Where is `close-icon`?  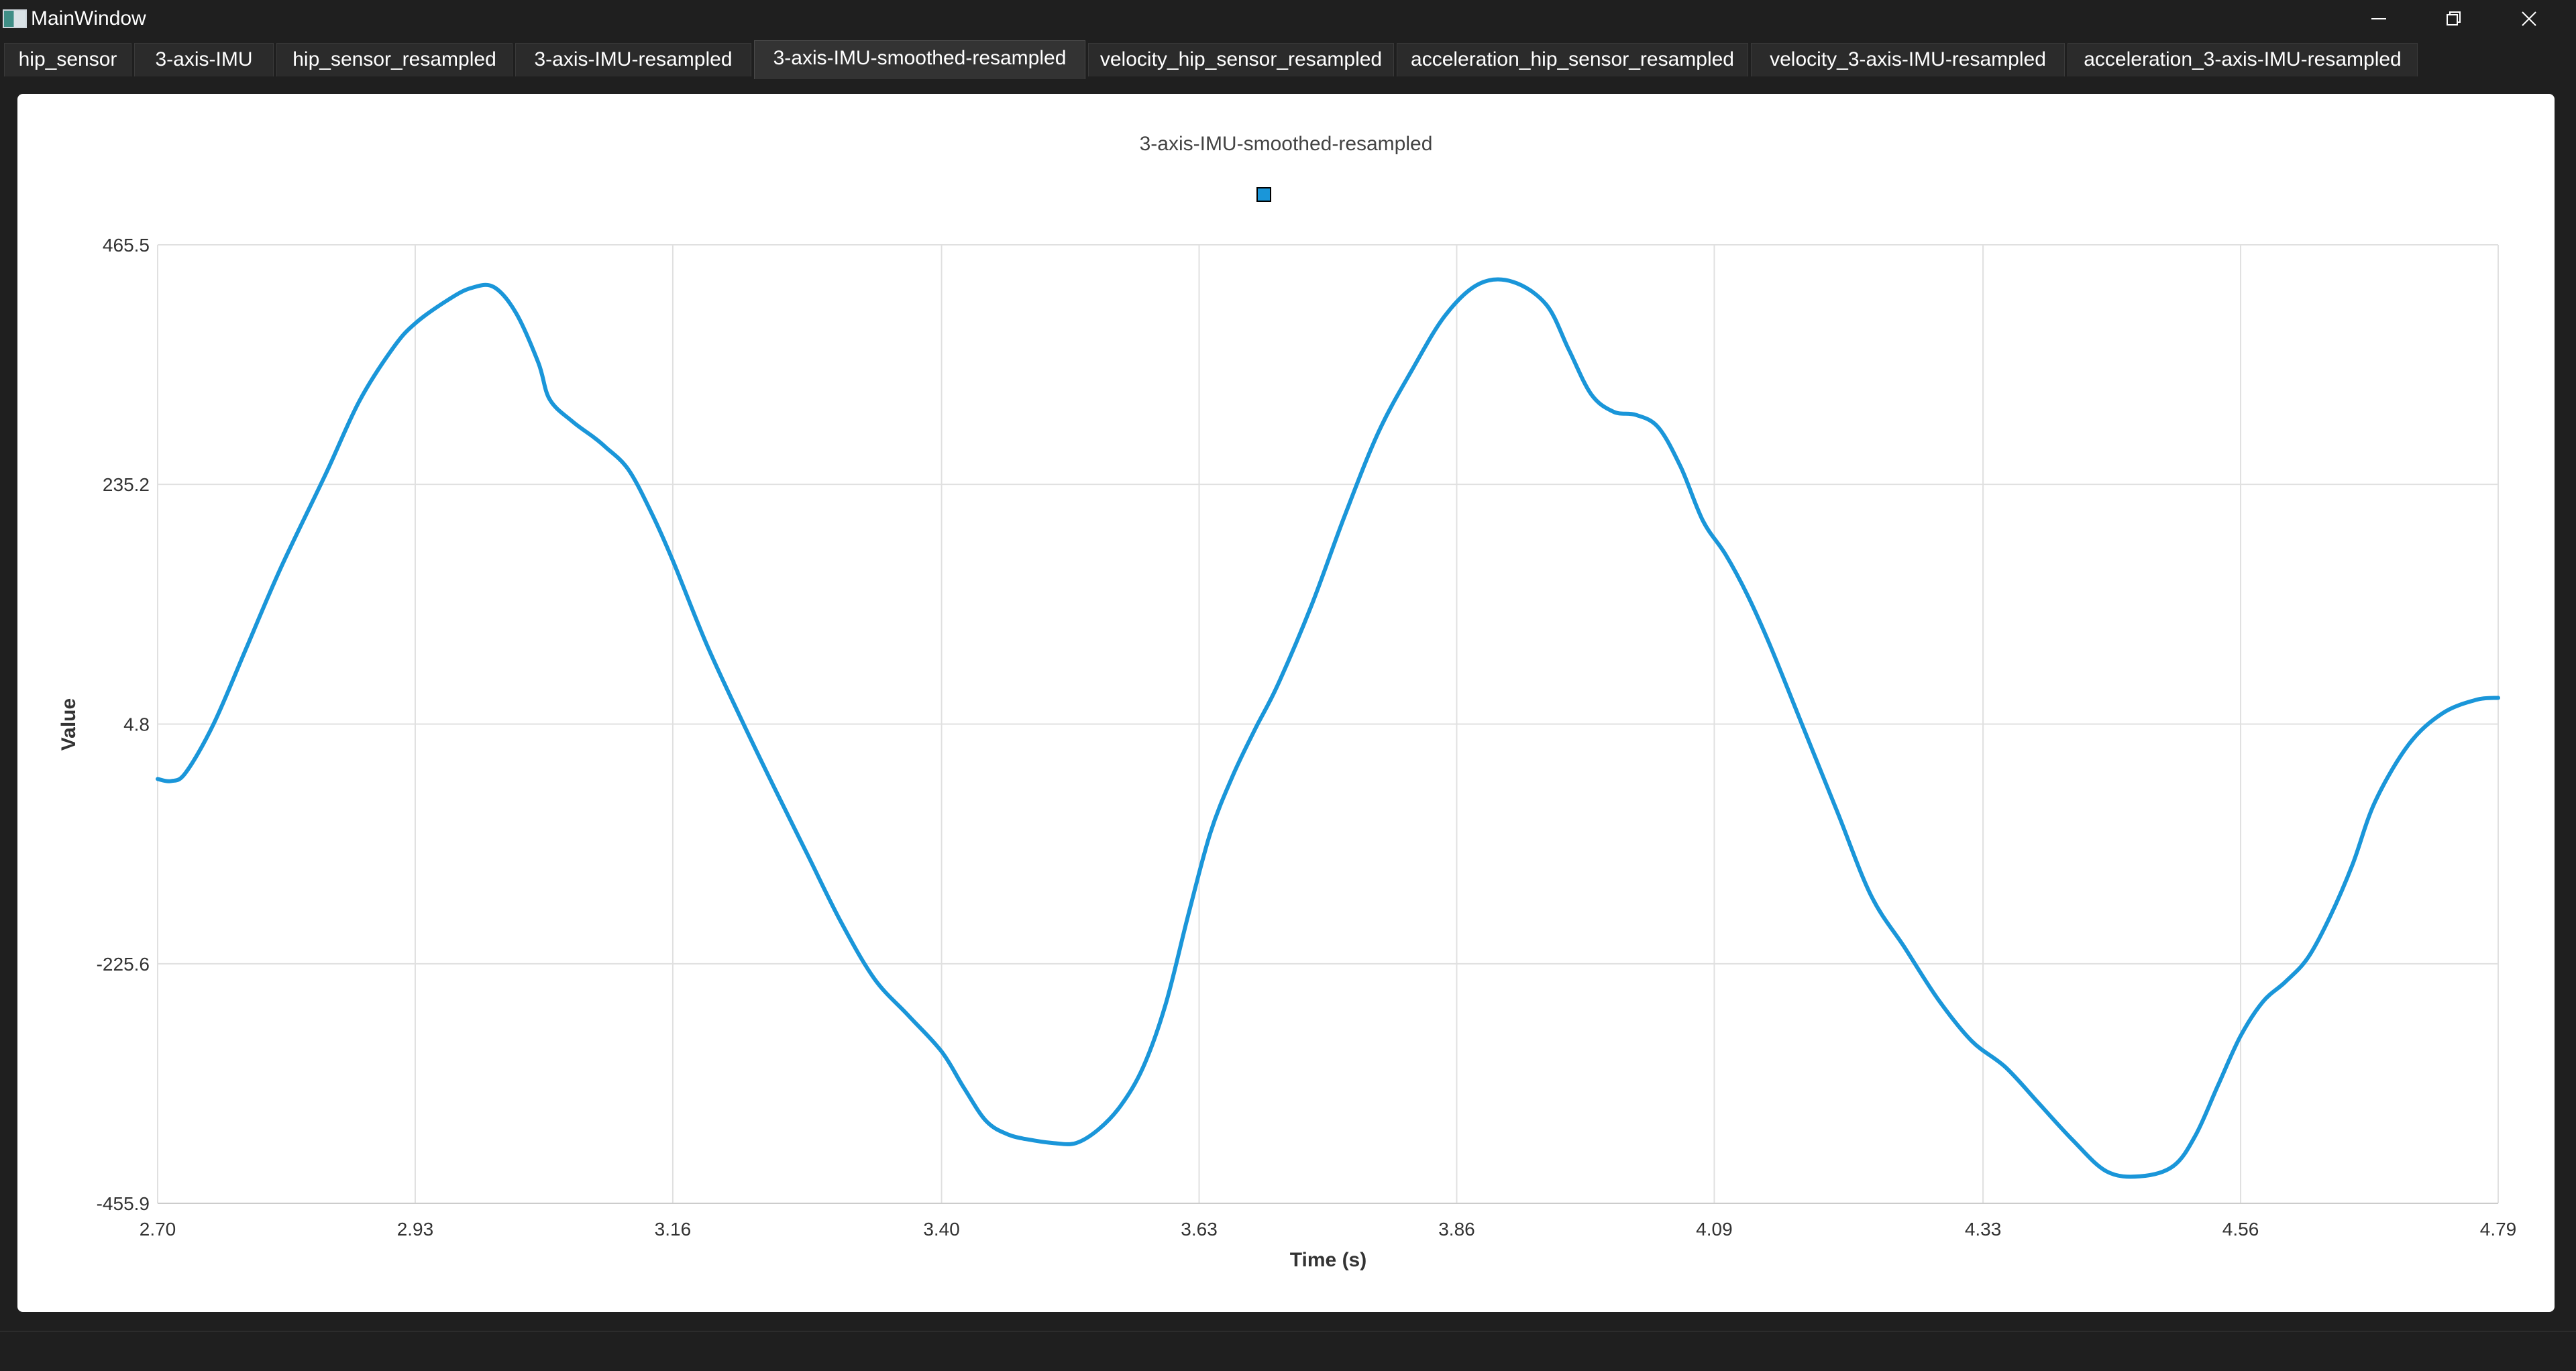 close-icon is located at coordinates (2529, 18).